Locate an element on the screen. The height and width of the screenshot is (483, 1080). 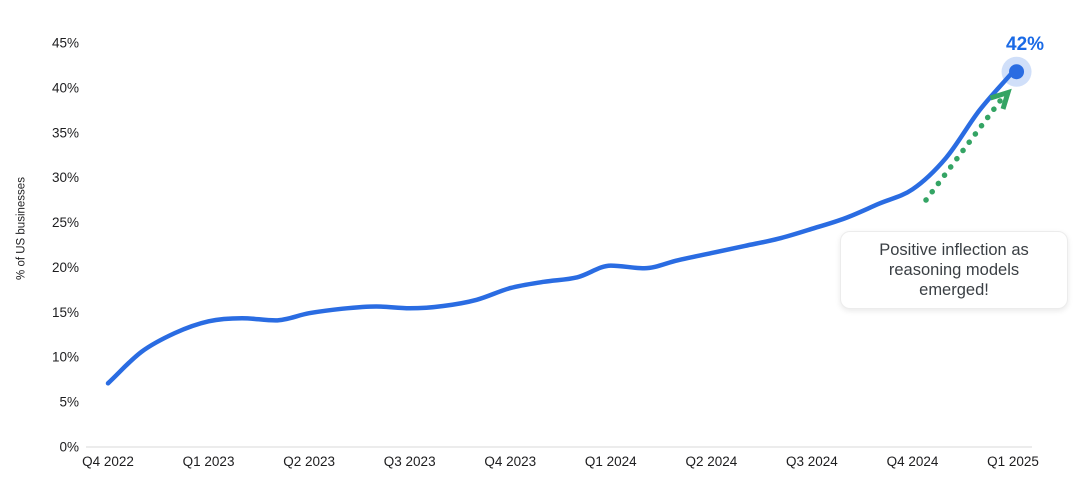
x-tick-label: Q1 2023 is located at coordinates (209, 461).